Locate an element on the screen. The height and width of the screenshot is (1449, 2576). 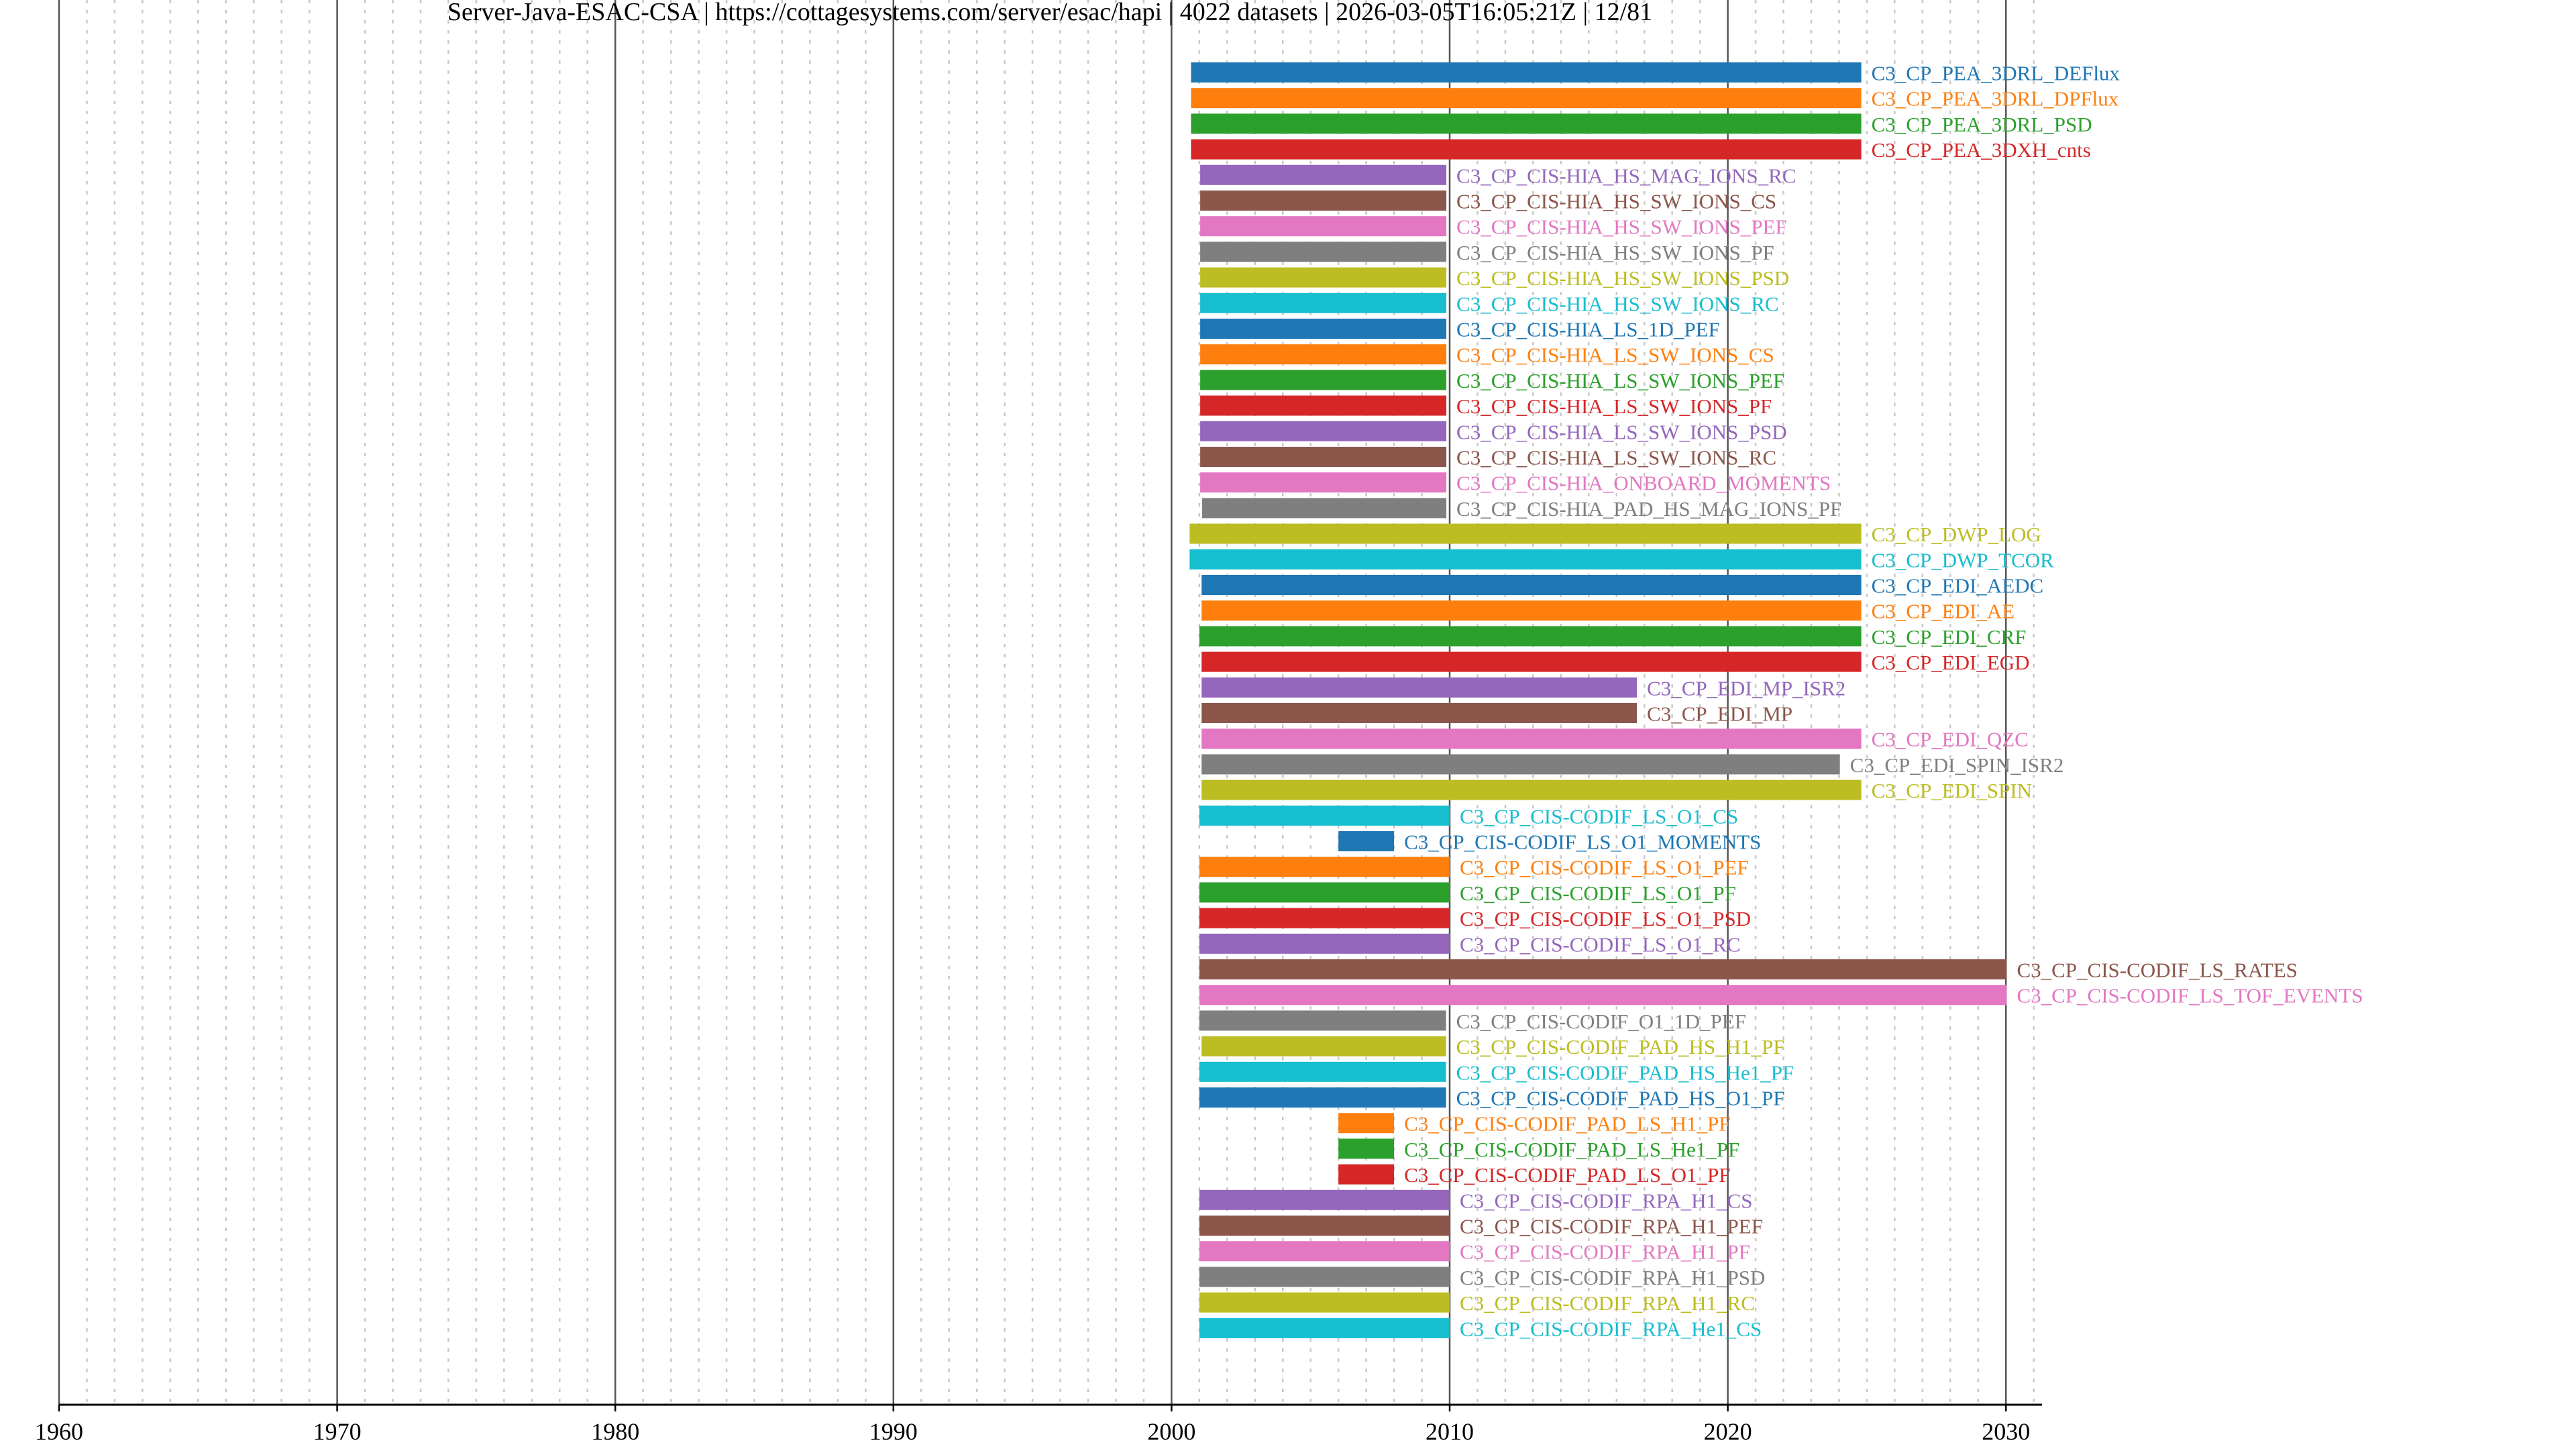
dataset-label: C3_CP_CIS-HIA_LS_1D_PEF is located at coordinates (1588, 329).